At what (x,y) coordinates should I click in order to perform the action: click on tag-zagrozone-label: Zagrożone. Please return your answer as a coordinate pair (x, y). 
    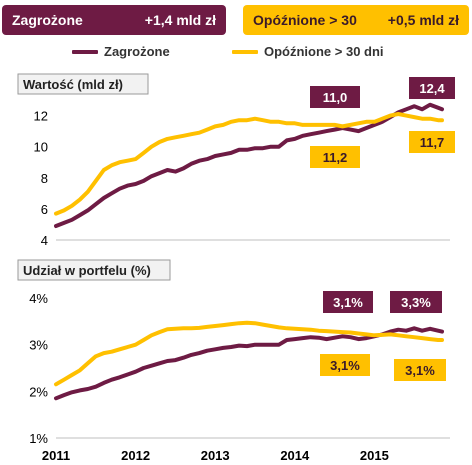
    Looking at the image, I should click on (47, 20).